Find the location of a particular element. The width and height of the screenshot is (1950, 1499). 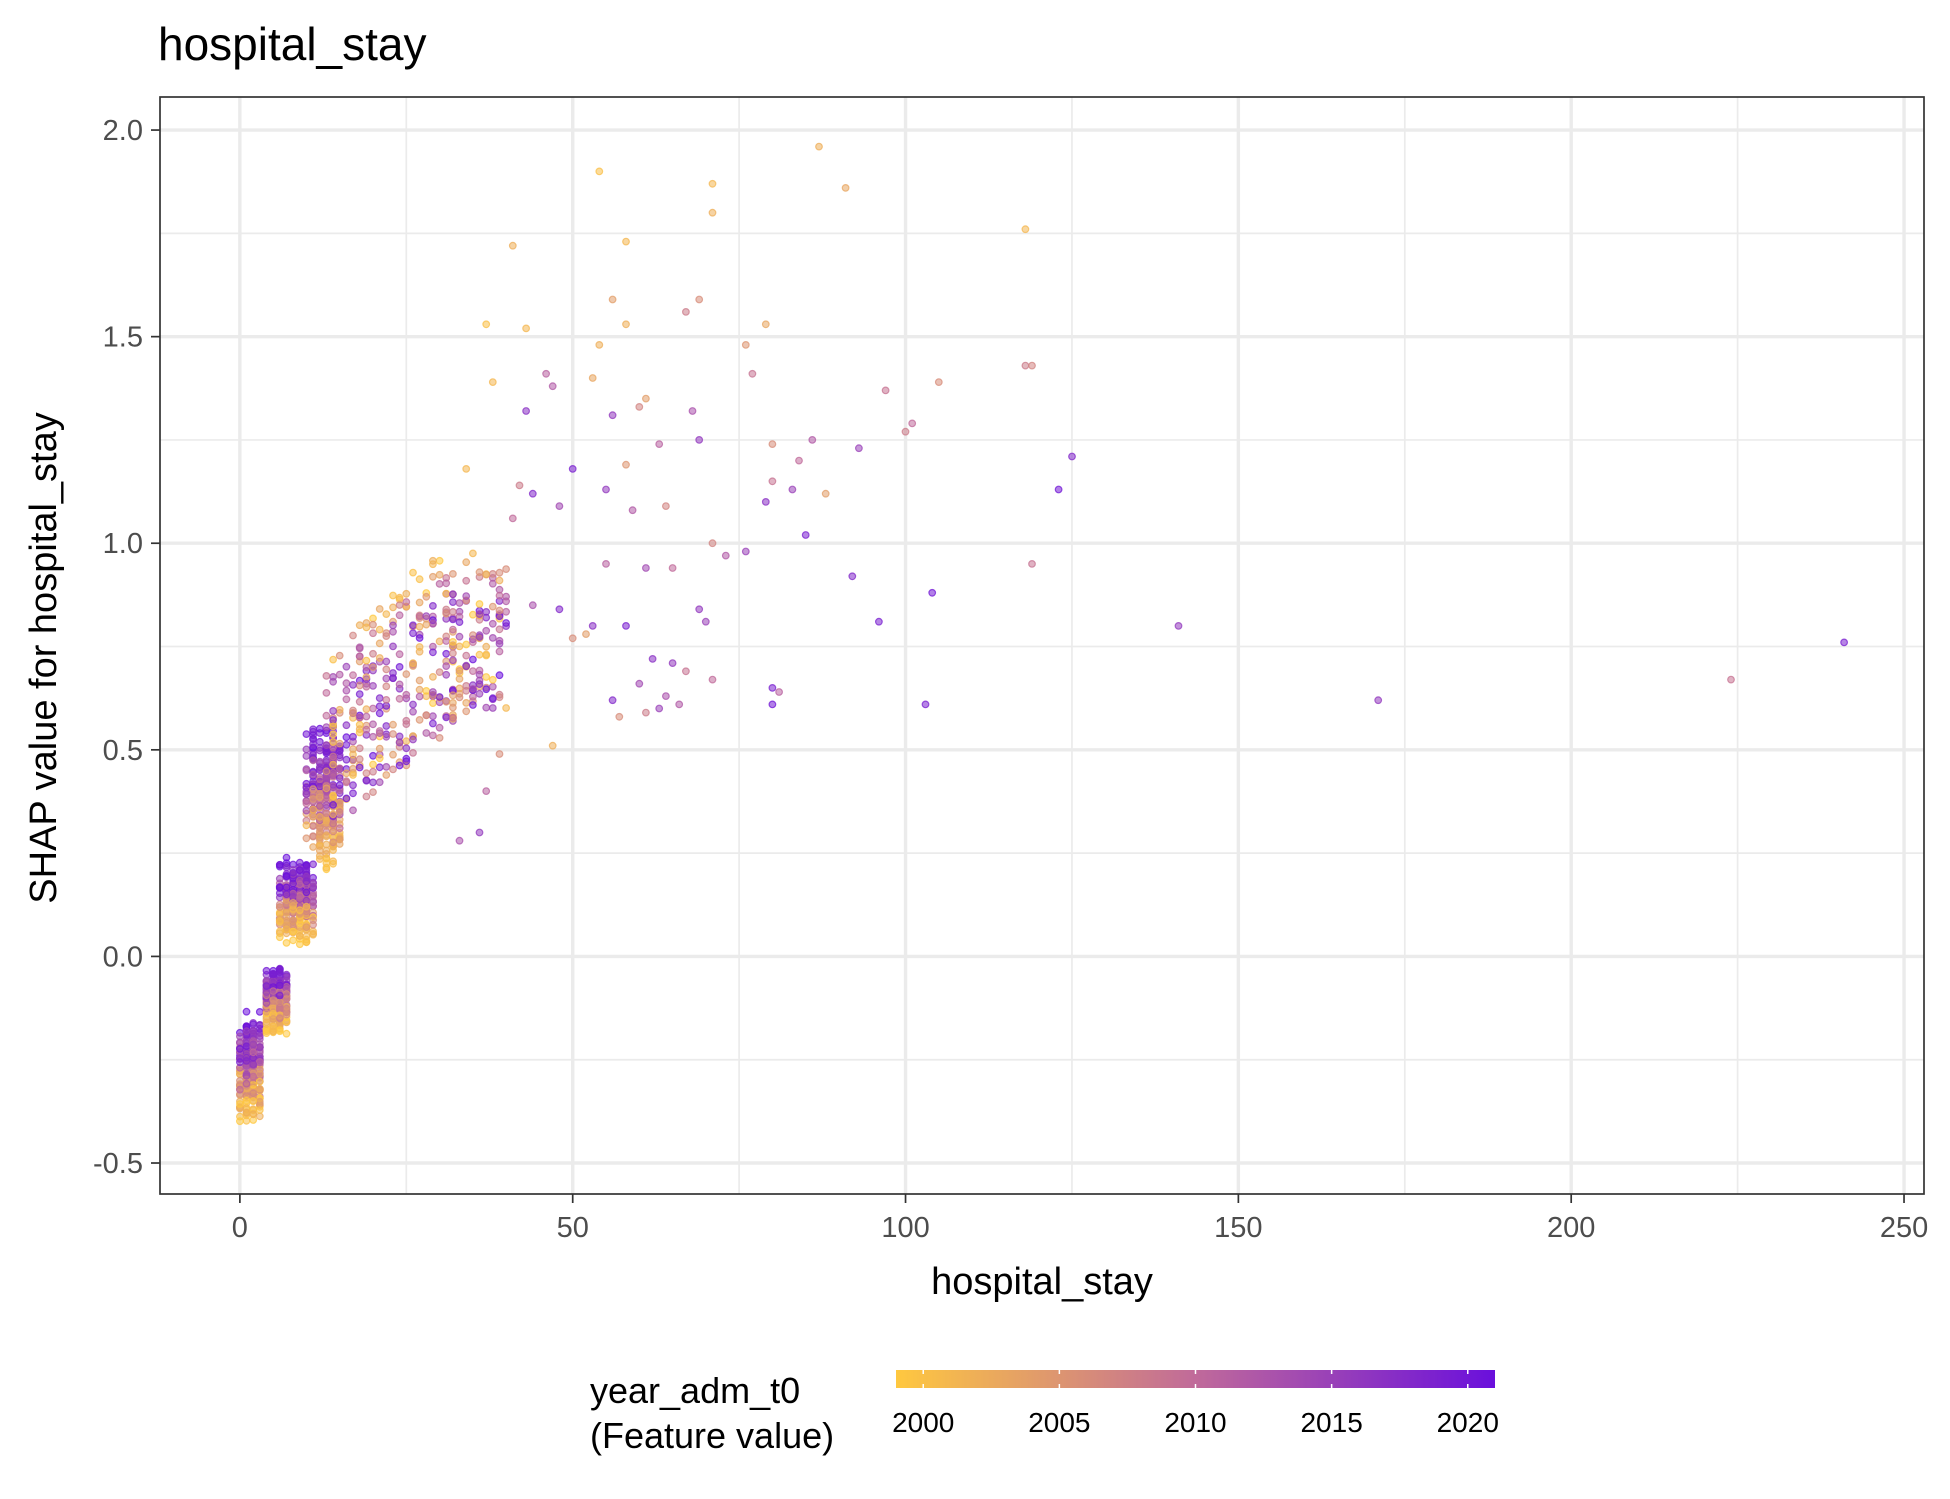

legend-tick-label: 2010 is located at coordinates (1195, 1422).